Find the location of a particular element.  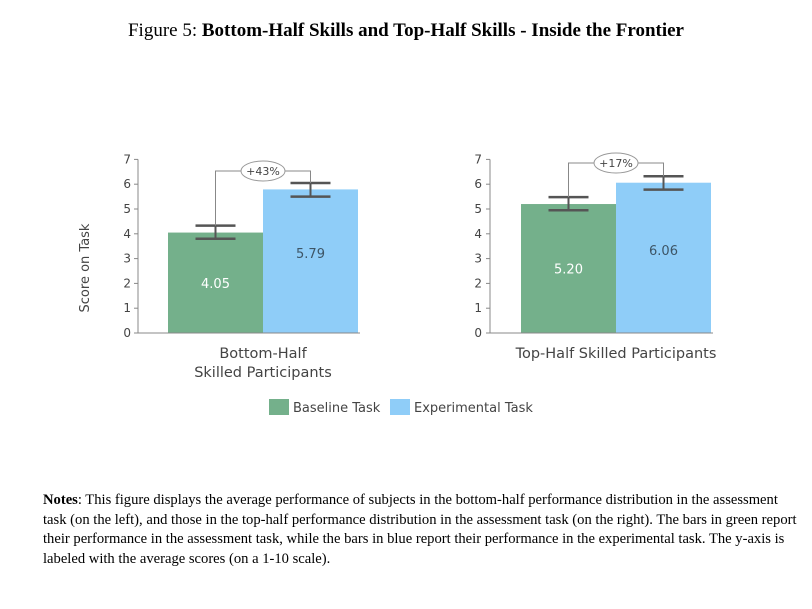

figure-title-prefix: Figure 5: is located at coordinates (162, 30).